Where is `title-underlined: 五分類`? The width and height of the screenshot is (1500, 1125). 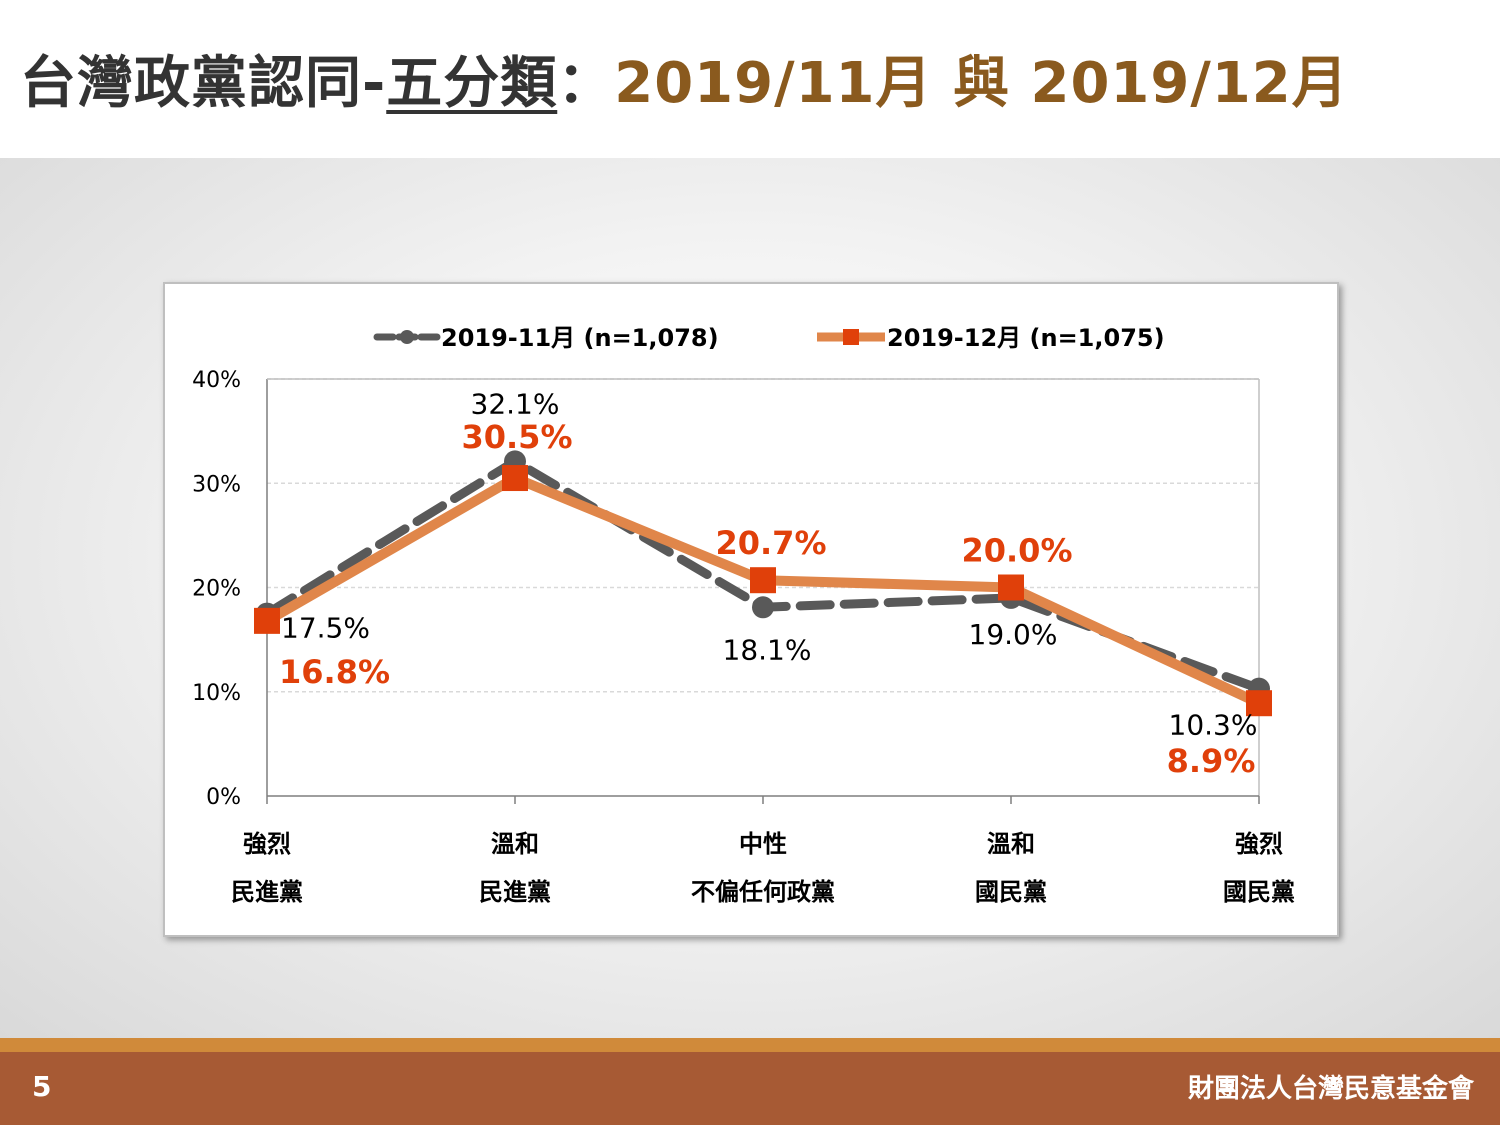 title-underlined: 五分類 is located at coordinates (472, 83).